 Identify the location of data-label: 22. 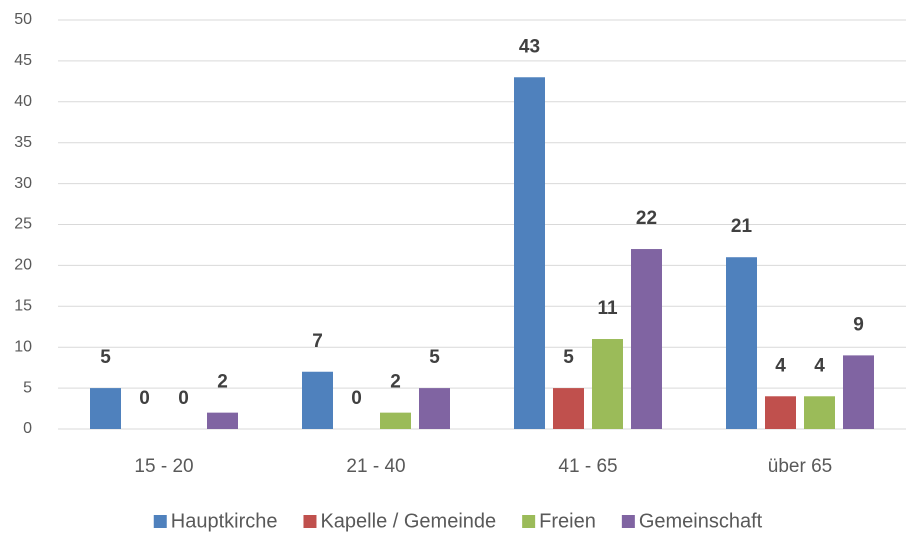
(646, 218).